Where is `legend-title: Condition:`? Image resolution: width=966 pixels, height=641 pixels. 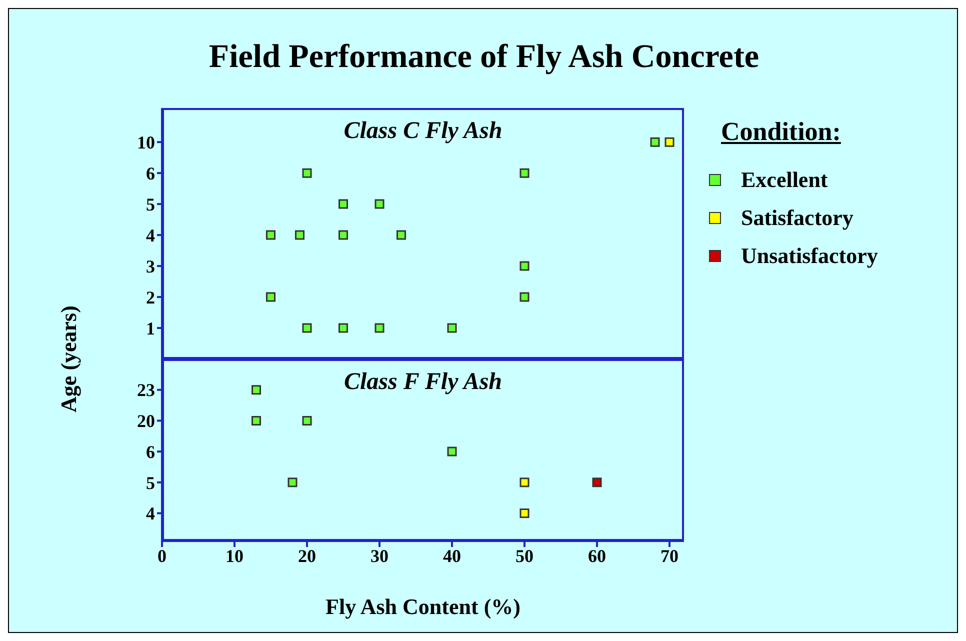 legend-title: Condition: is located at coordinates (781, 132).